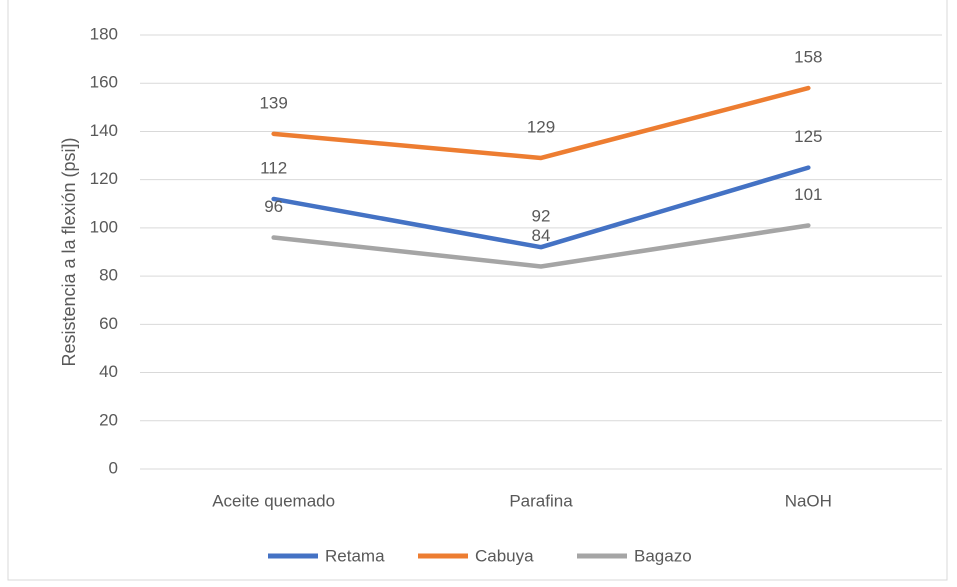 This screenshot has height=587, width=957. What do you see at coordinates (273, 102) in the screenshot?
I see `data-label: 139` at bounding box center [273, 102].